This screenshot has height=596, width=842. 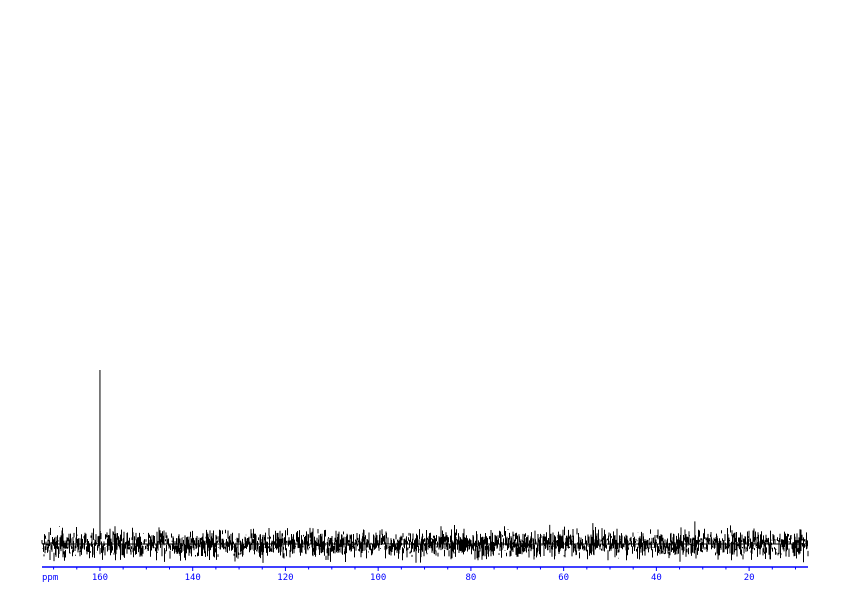 What do you see at coordinates (285, 578) in the screenshot?
I see `x-tick-label: 120` at bounding box center [285, 578].